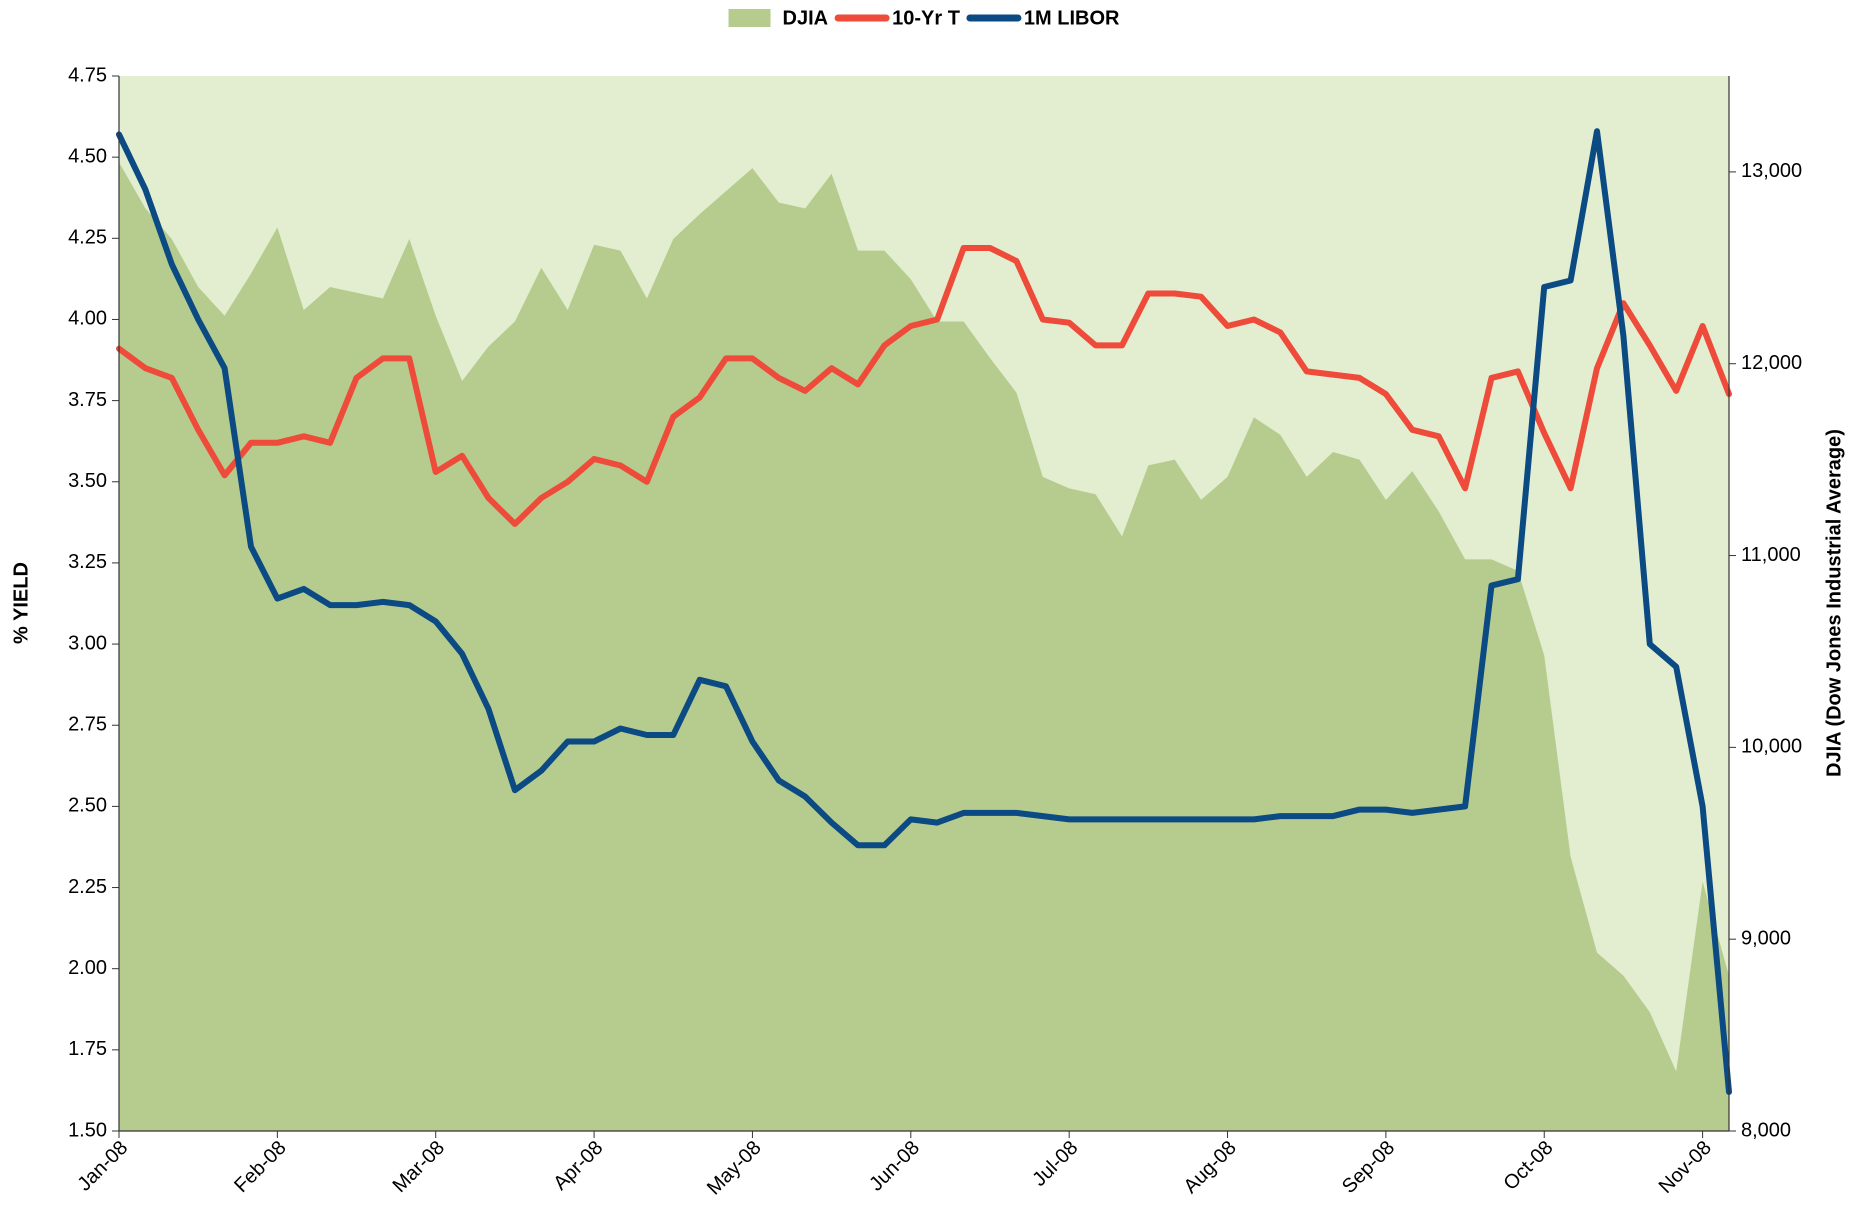  Describe the element at coordinates (1771, 363) in the screenshot. I see `y2-tick-label: 12,000` at that location.